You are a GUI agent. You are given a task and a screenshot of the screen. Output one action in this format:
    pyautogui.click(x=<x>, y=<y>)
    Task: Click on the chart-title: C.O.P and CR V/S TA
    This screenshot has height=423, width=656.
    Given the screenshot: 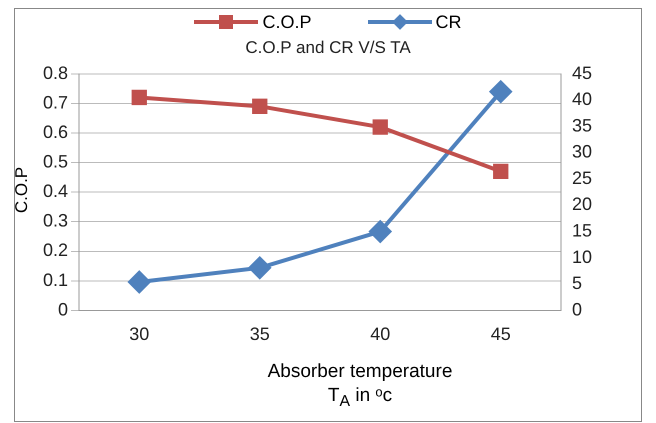 What is the action you would take?
    pyautogui.click(x=328, y=48)
    